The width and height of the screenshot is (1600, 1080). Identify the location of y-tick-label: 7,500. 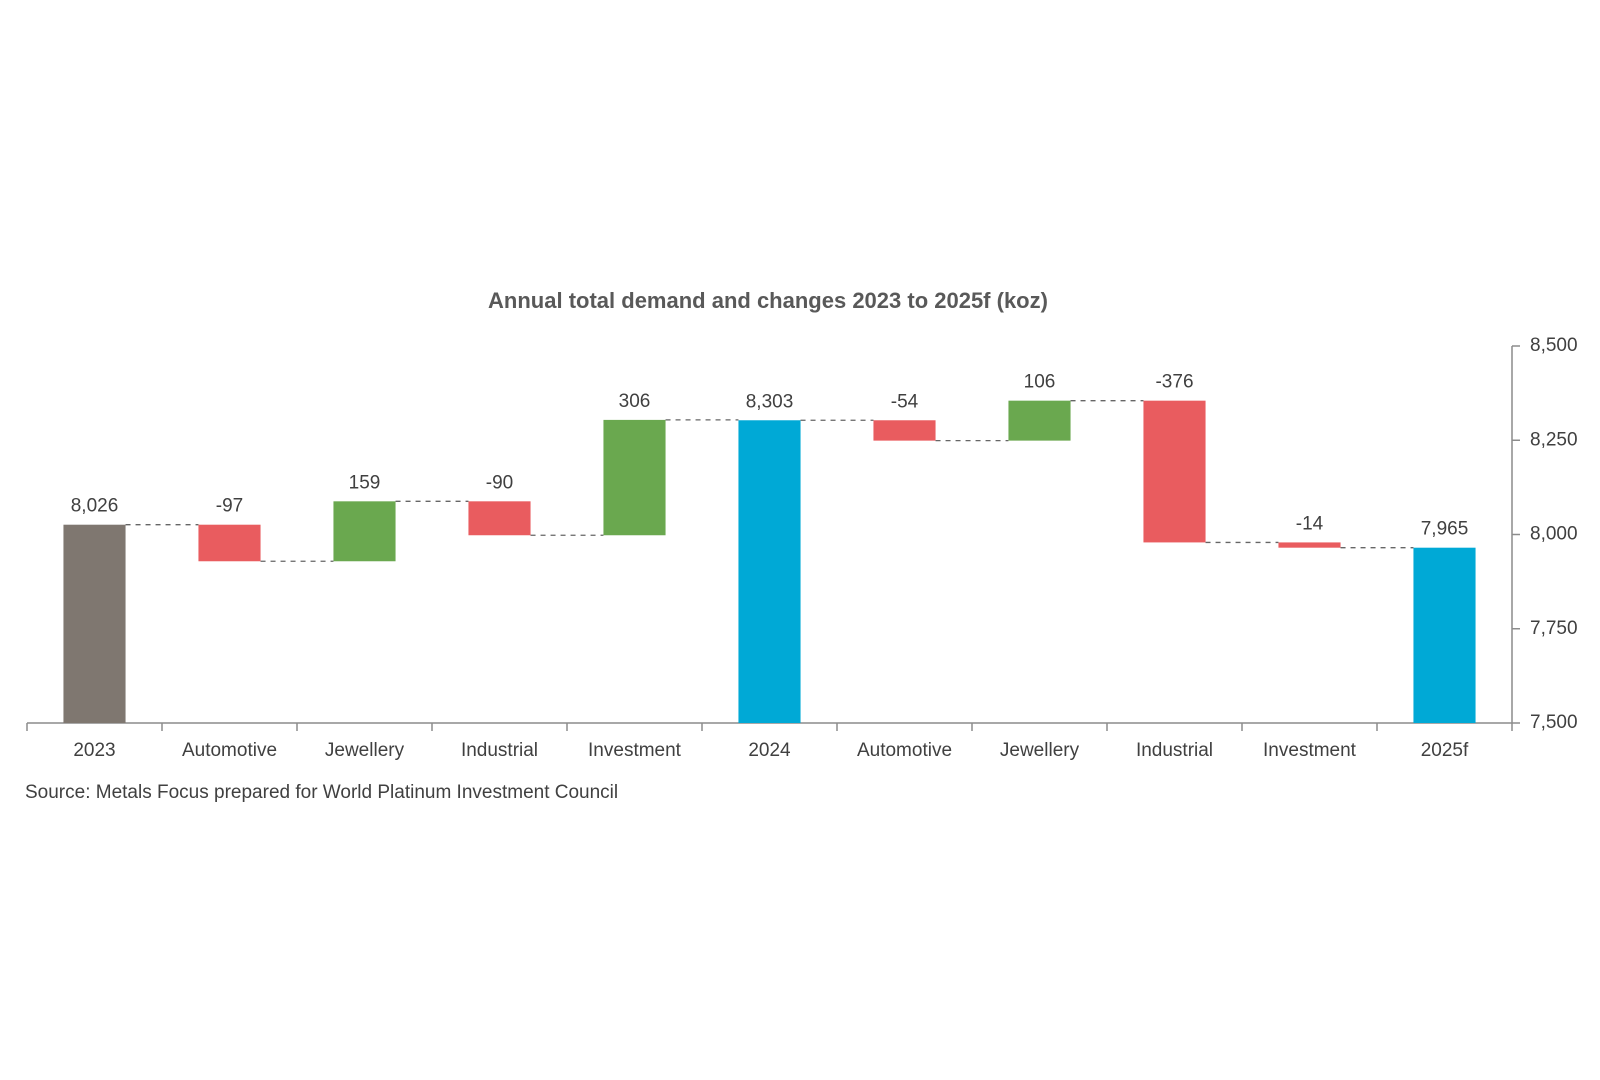
(1554, 722).